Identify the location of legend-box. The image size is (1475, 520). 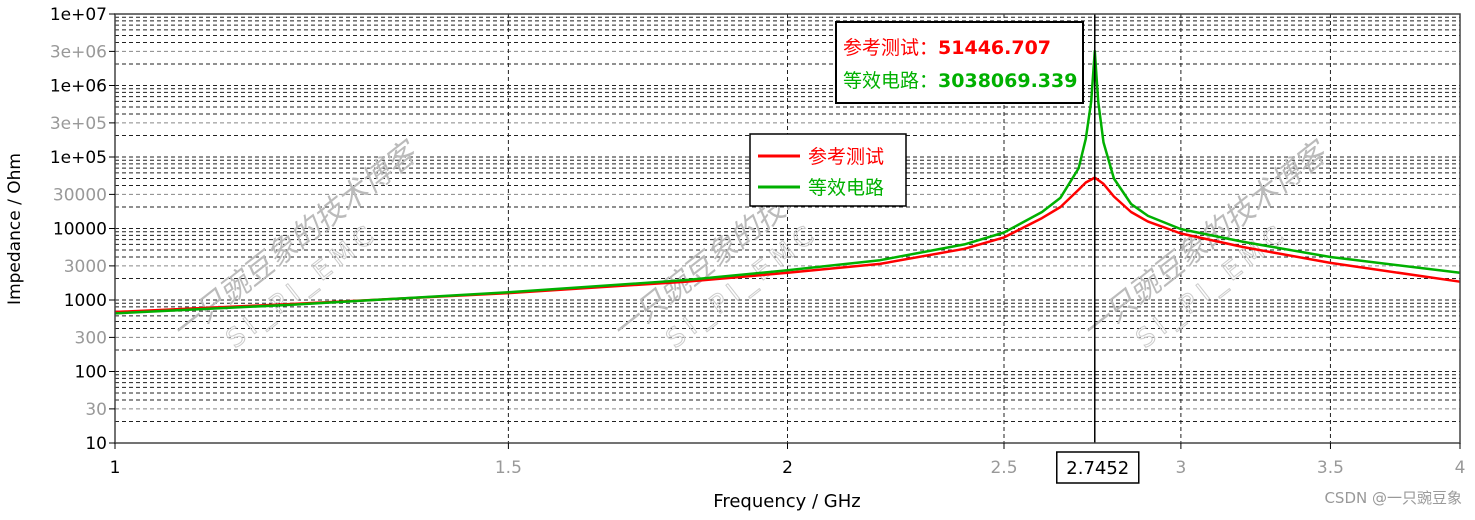
(828, 170).